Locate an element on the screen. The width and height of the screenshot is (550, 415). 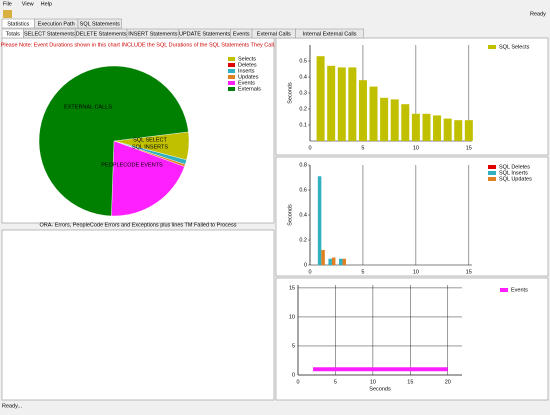
legend-label: SQL Deletes is located at coordinates (514, 167).